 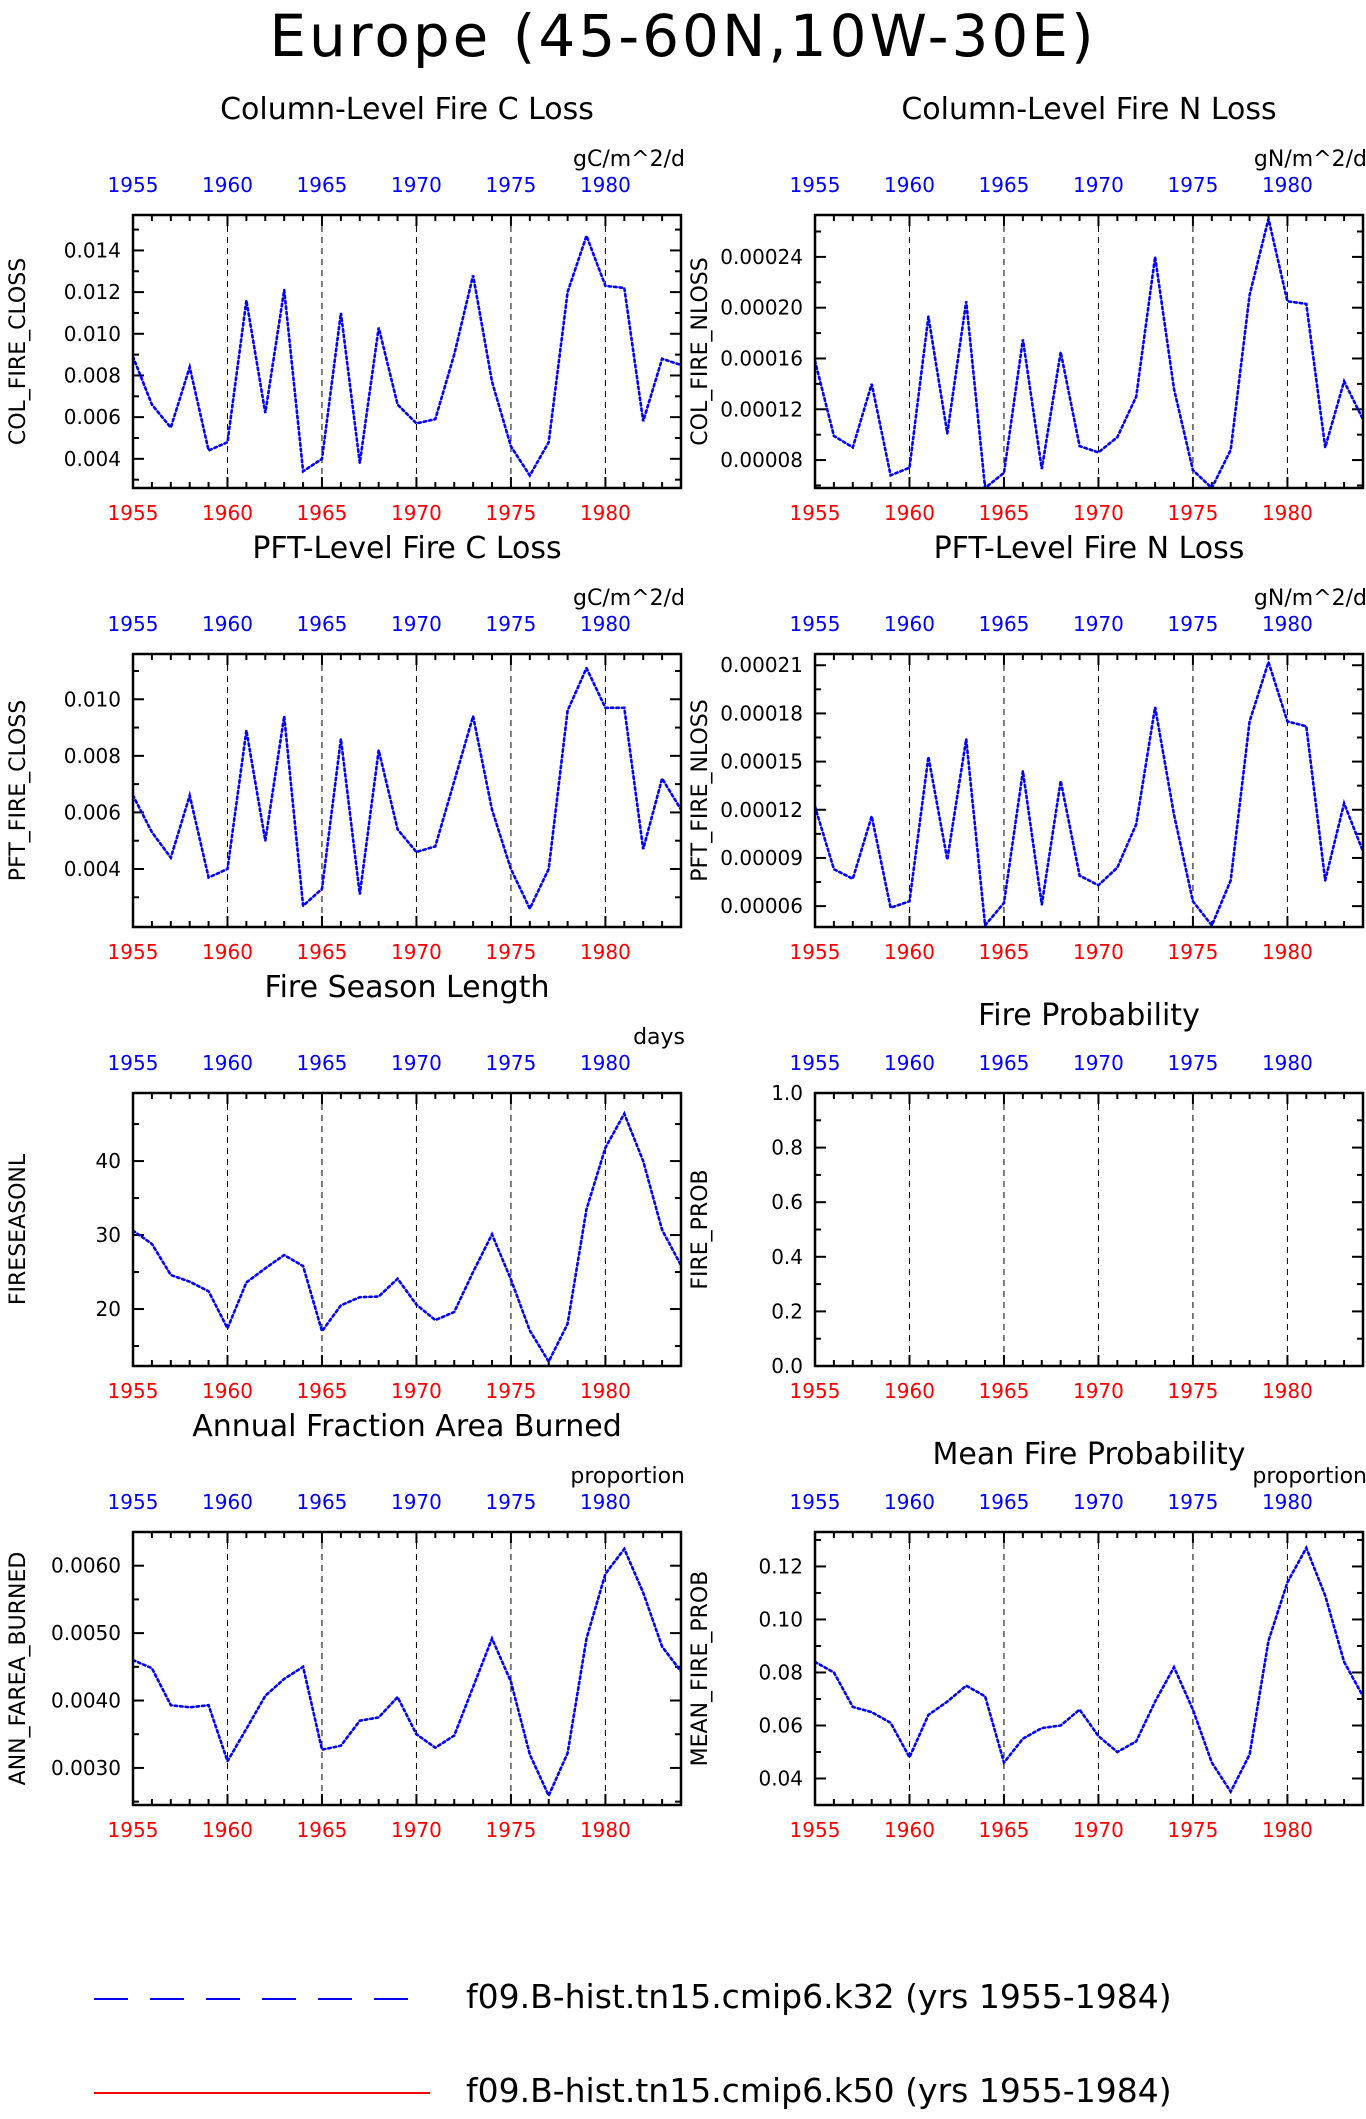 I want to click on y-tick-label: 0.00008, so click(x=761, y=460).